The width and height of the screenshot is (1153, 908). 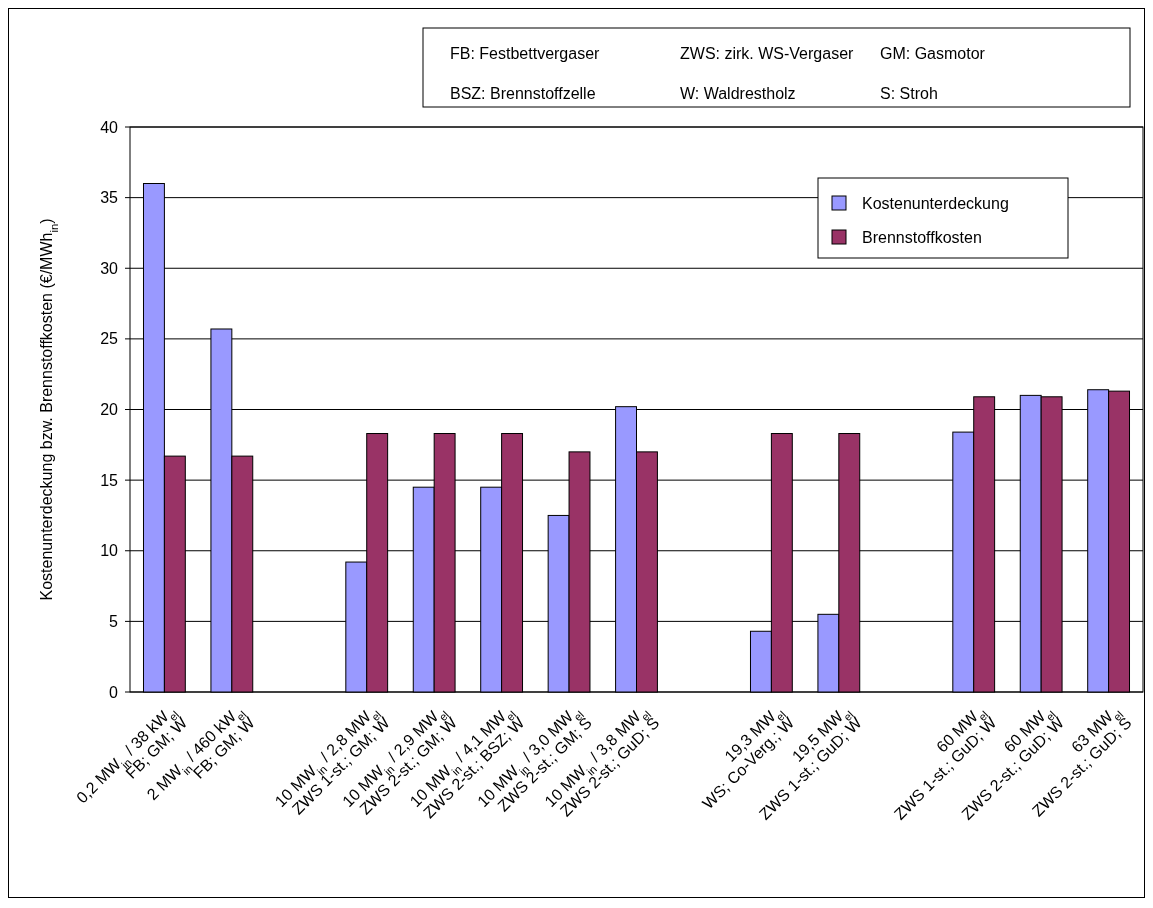 What do you see at coordinates (114, 621) in the screenshot?
I see `y-tick-label: 5` at bounding box center [114, 621].